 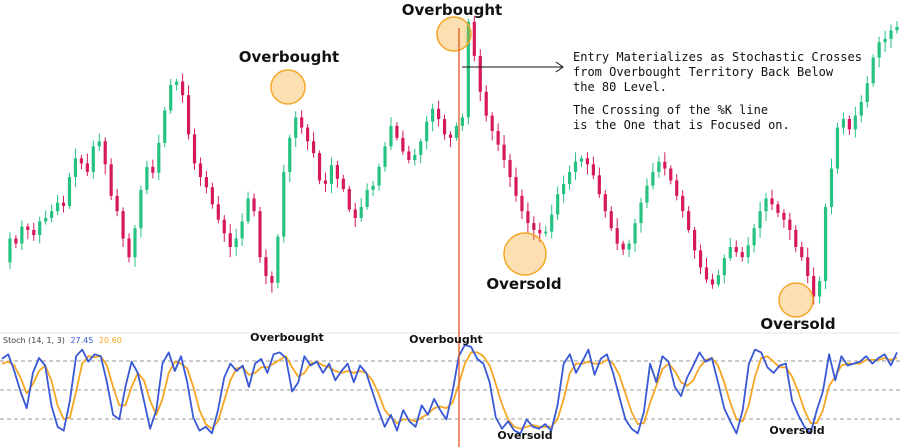 What do you see at coordinates (620, 87) in the screenshot?
I see `note-line-3: the 80 Level.` at bounding box center [620, 87].